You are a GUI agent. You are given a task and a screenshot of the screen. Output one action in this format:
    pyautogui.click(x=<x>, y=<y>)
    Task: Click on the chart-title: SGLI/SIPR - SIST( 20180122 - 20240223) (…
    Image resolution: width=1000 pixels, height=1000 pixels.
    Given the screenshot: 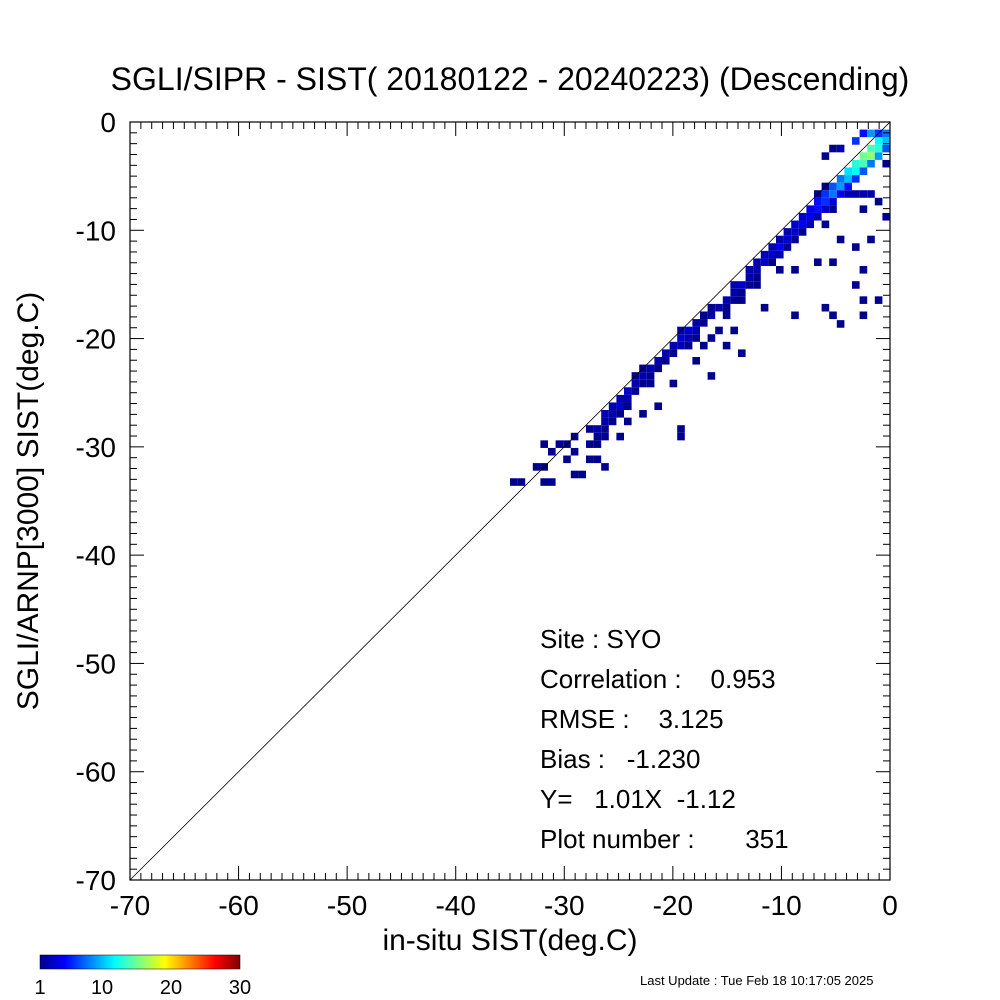 What is the action you would take?
    pyautogui.click(x=510, y=79)
    